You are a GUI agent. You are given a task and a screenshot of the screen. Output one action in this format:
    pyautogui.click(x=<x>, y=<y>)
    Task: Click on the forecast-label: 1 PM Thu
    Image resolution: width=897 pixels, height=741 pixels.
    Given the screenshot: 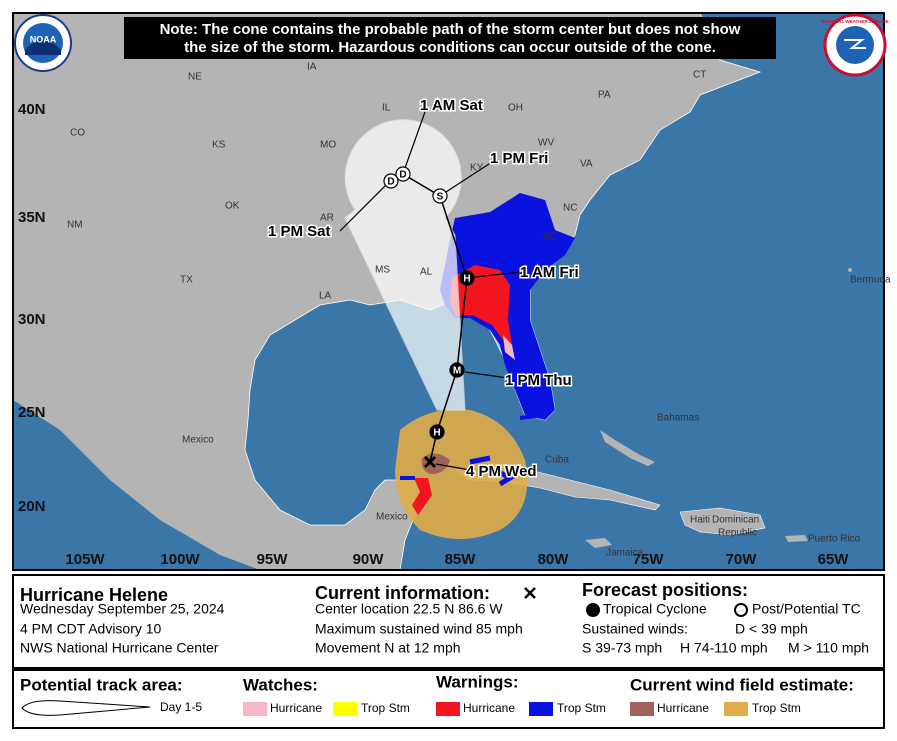 What is the action you would take?
    pyautogui.click(x=538, y=380)
    